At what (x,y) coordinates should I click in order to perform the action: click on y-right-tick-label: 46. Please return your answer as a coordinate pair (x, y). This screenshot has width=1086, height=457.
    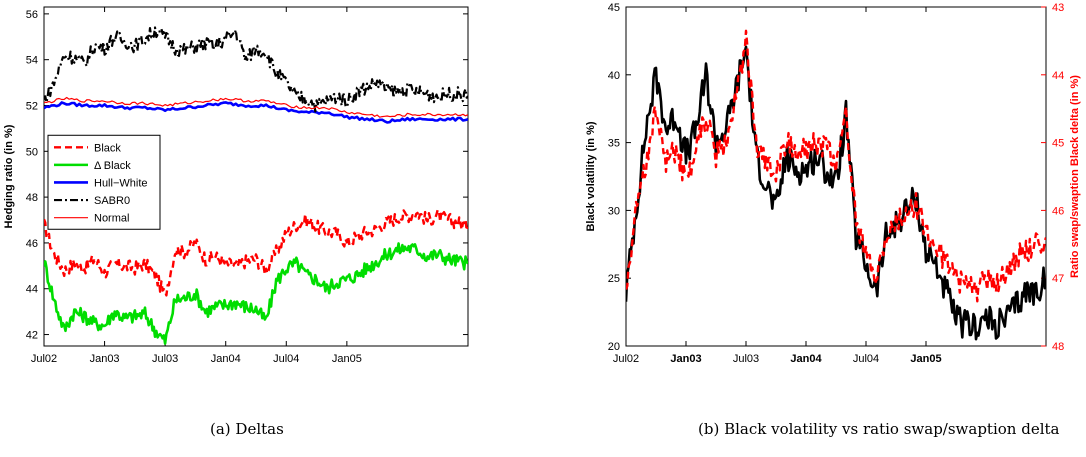
    Looking at the image, I should click on (1058, 211).